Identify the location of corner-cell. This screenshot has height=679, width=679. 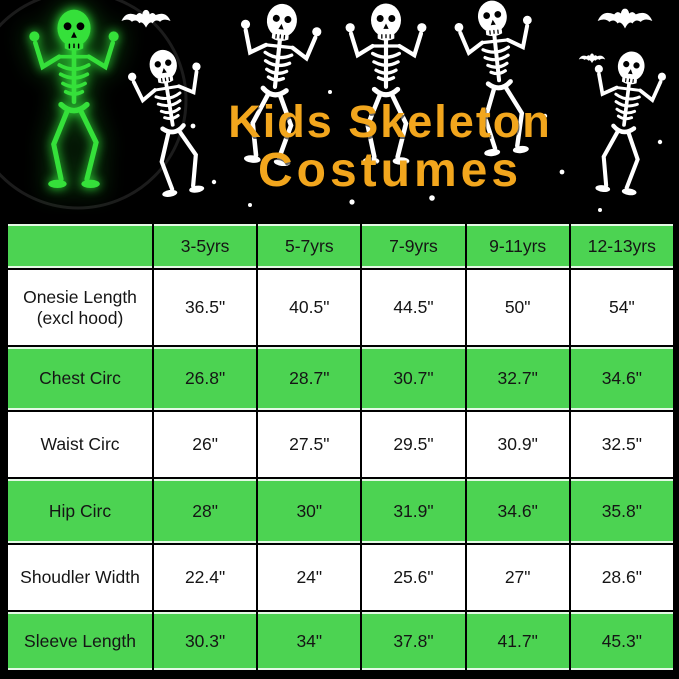
(80, 246).